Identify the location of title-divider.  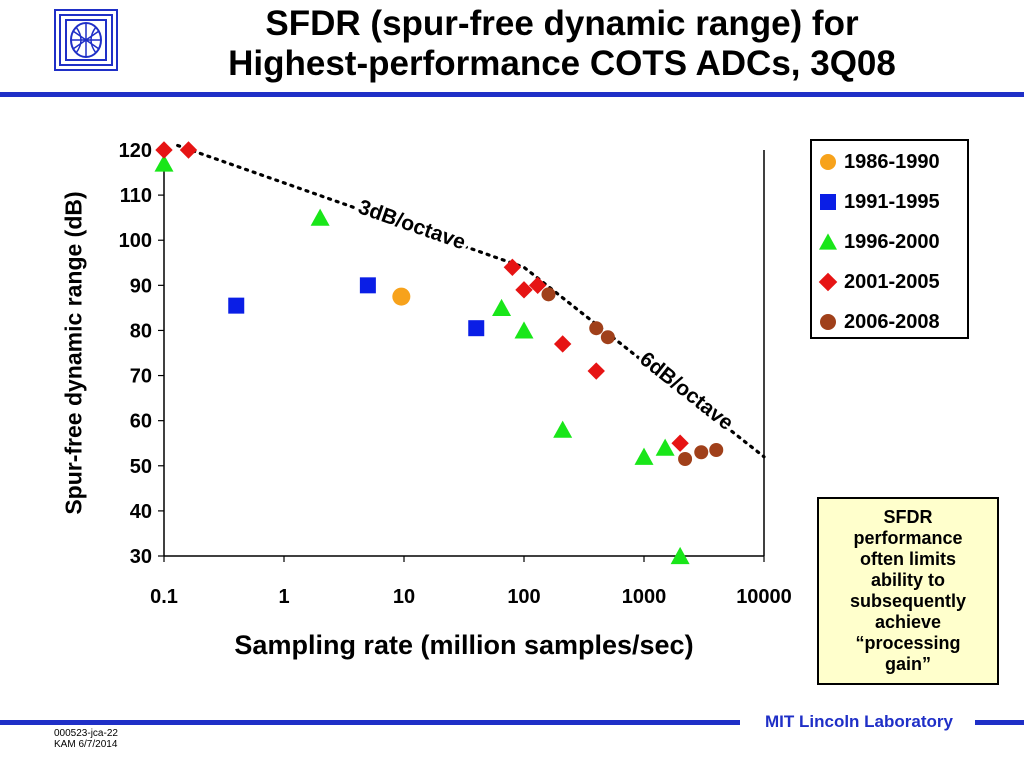
(512, 94).